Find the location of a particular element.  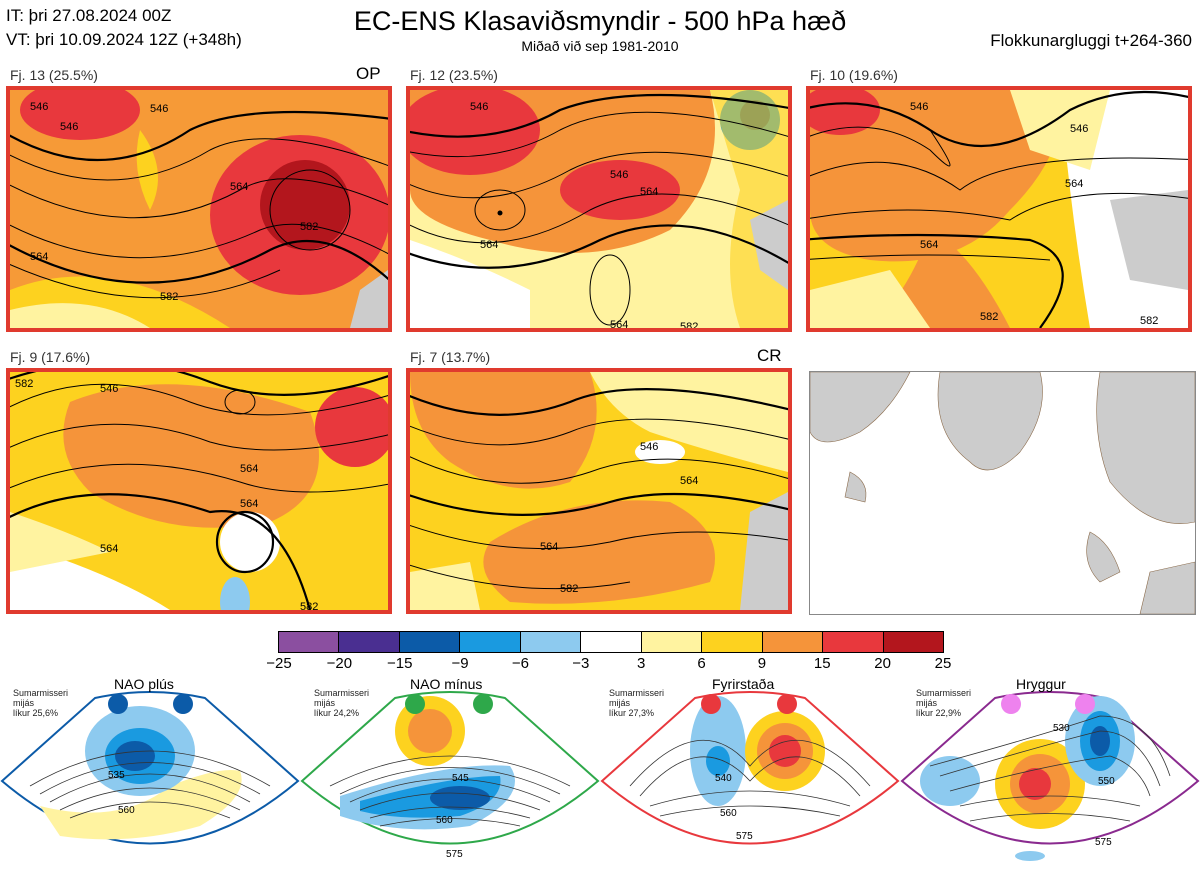

regime-title: Hryggur is located at coordinates (1041, 684).